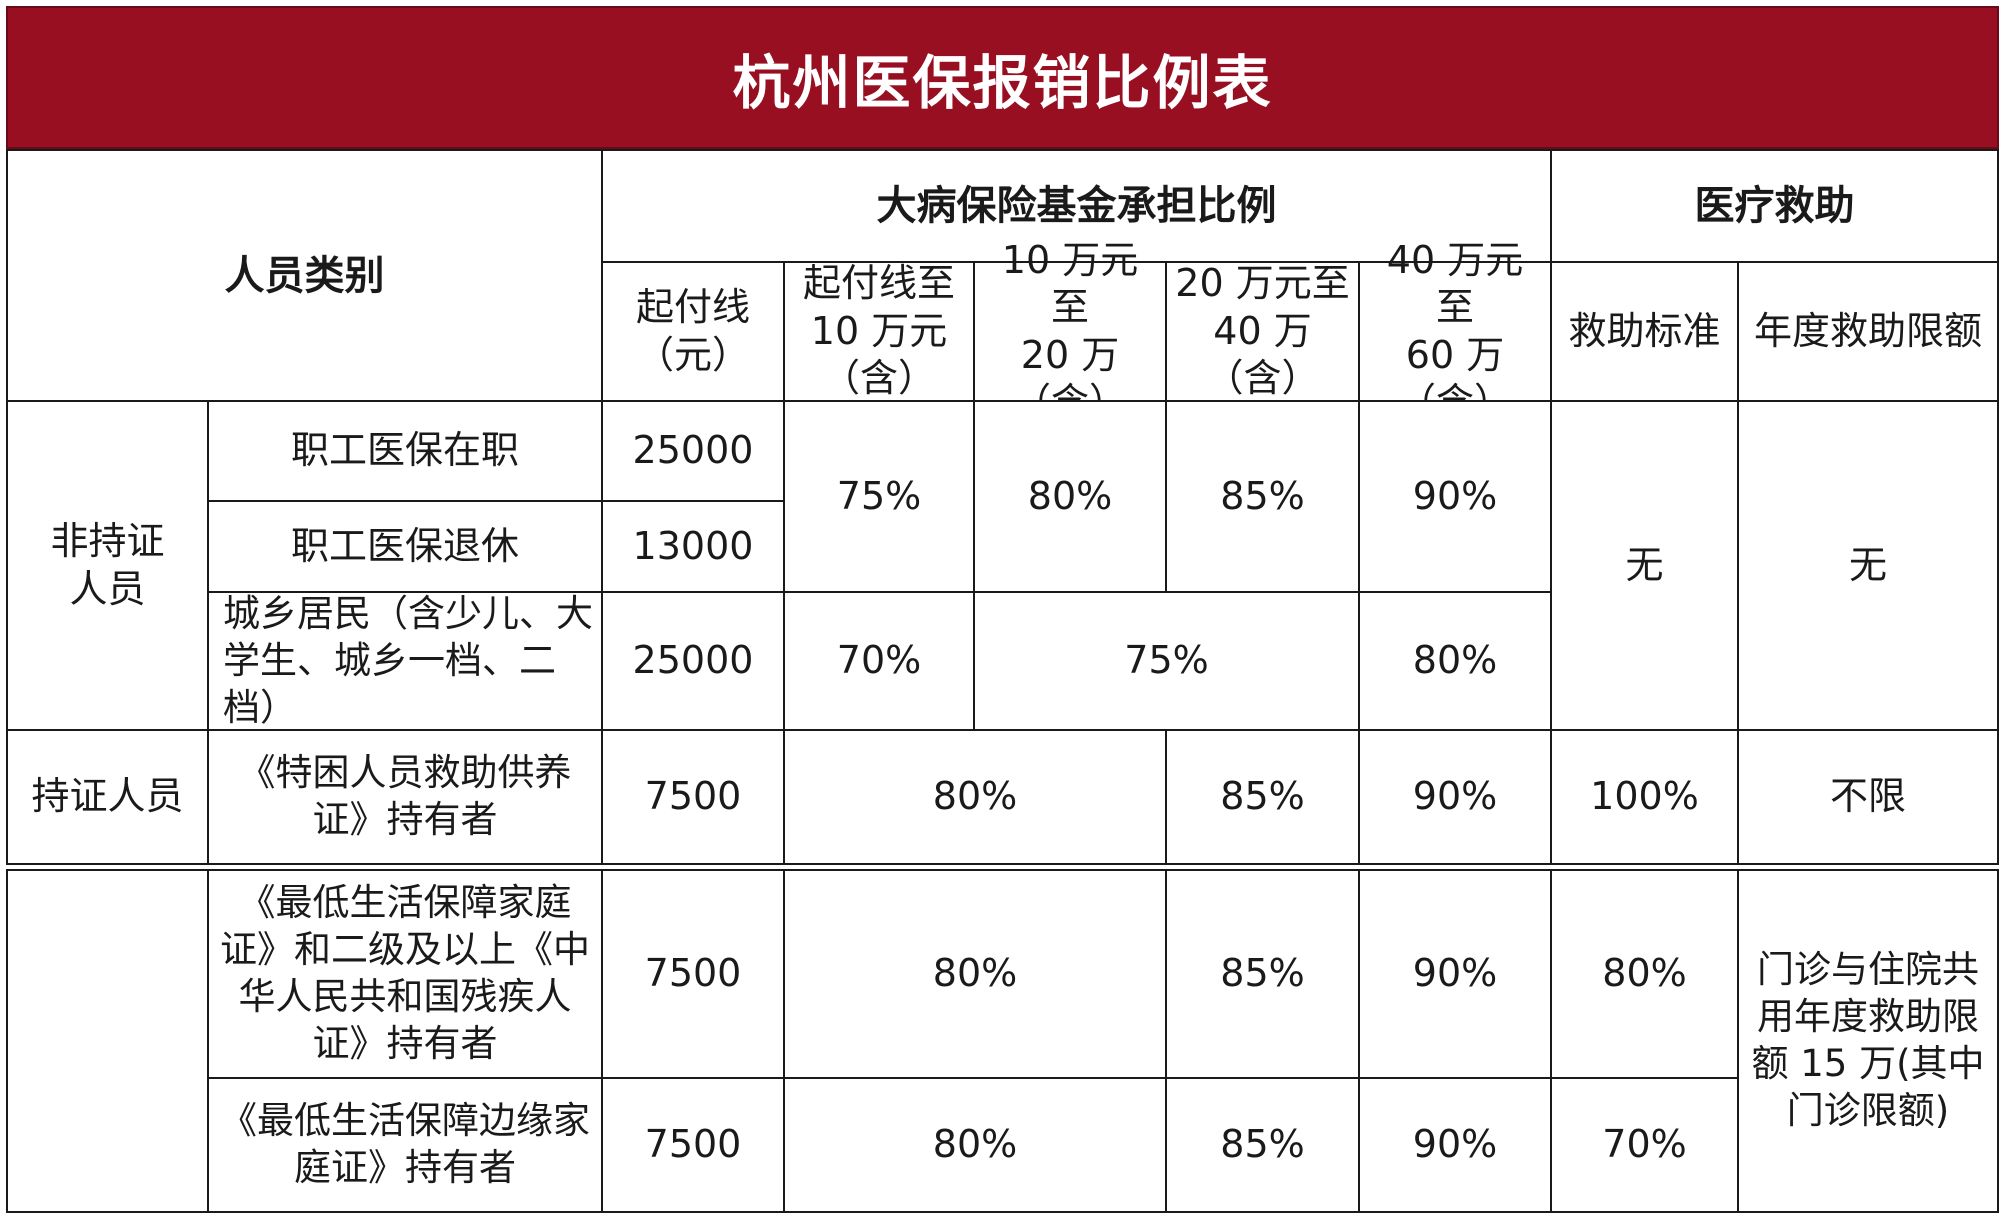 Image resolution: width=2005 pixels, height=1218 pixels. What do you see at coordinates (405, 797) in the screenshot?
I see `row-label-destitute: 《特困人员救助供养证》持有者` at bounding box center [405, 797].